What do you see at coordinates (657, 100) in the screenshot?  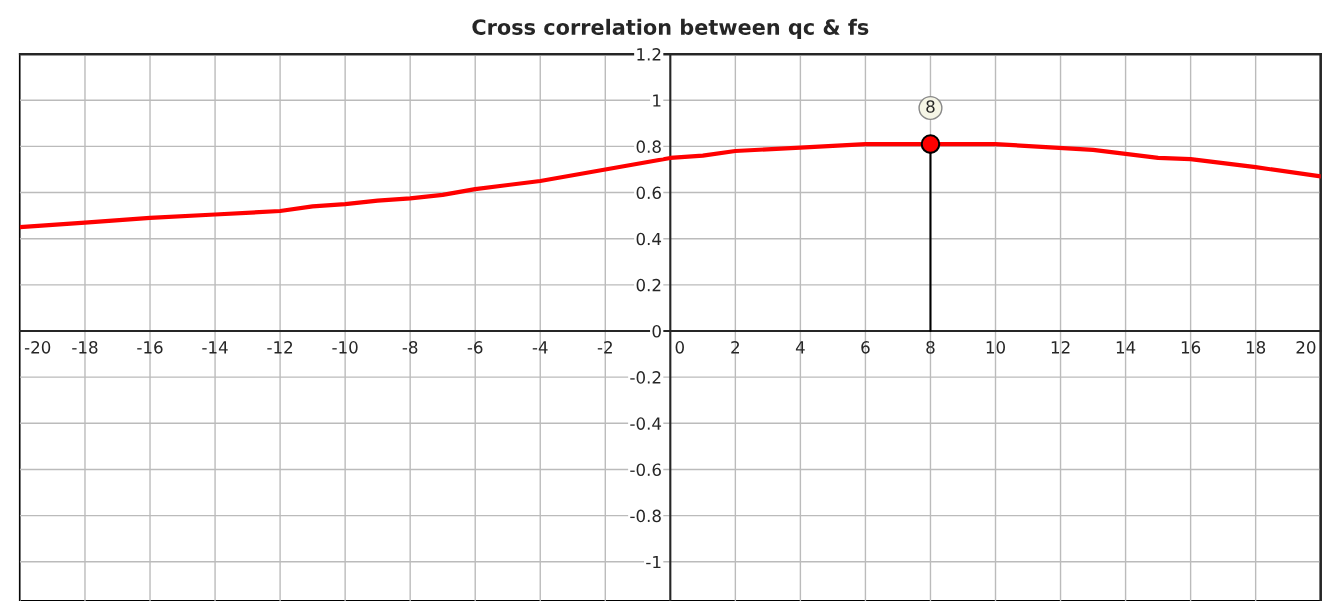 I see `y-tick-label: 1` at bounding box center [657, 100].